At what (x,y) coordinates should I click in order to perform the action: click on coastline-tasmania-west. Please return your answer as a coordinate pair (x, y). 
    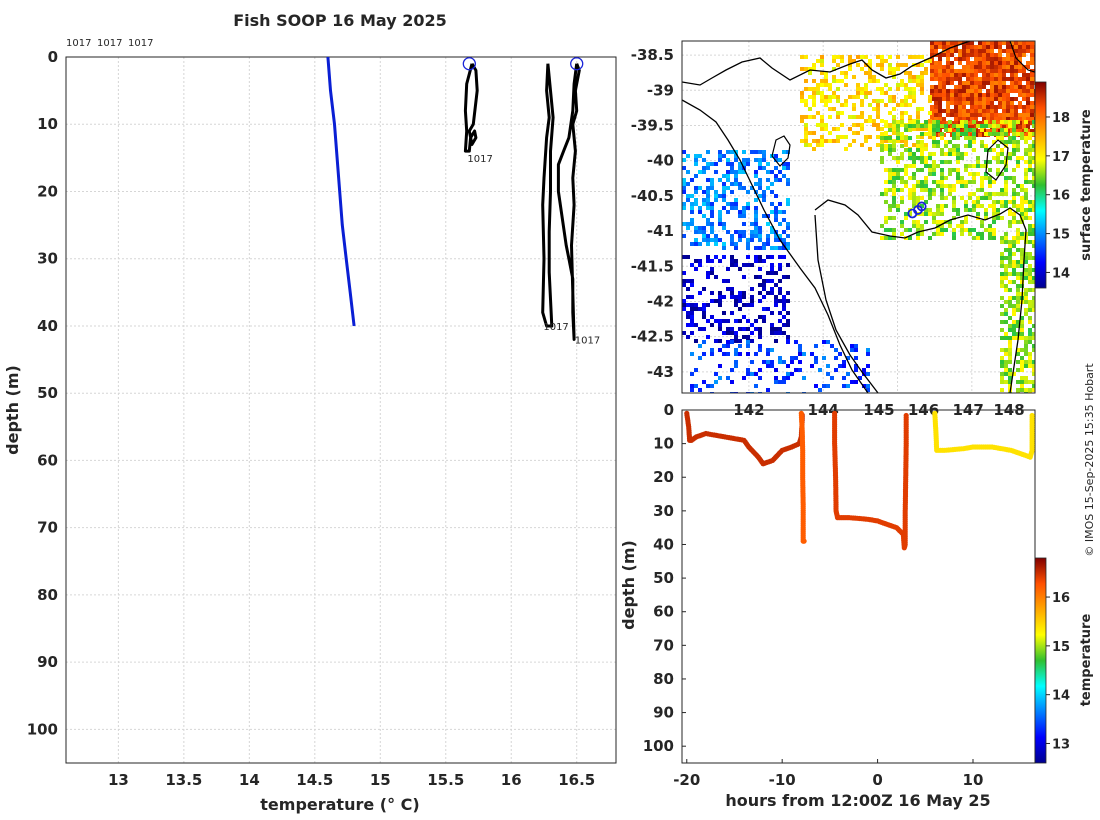
    Looking at the image, I should click on (775, 246).